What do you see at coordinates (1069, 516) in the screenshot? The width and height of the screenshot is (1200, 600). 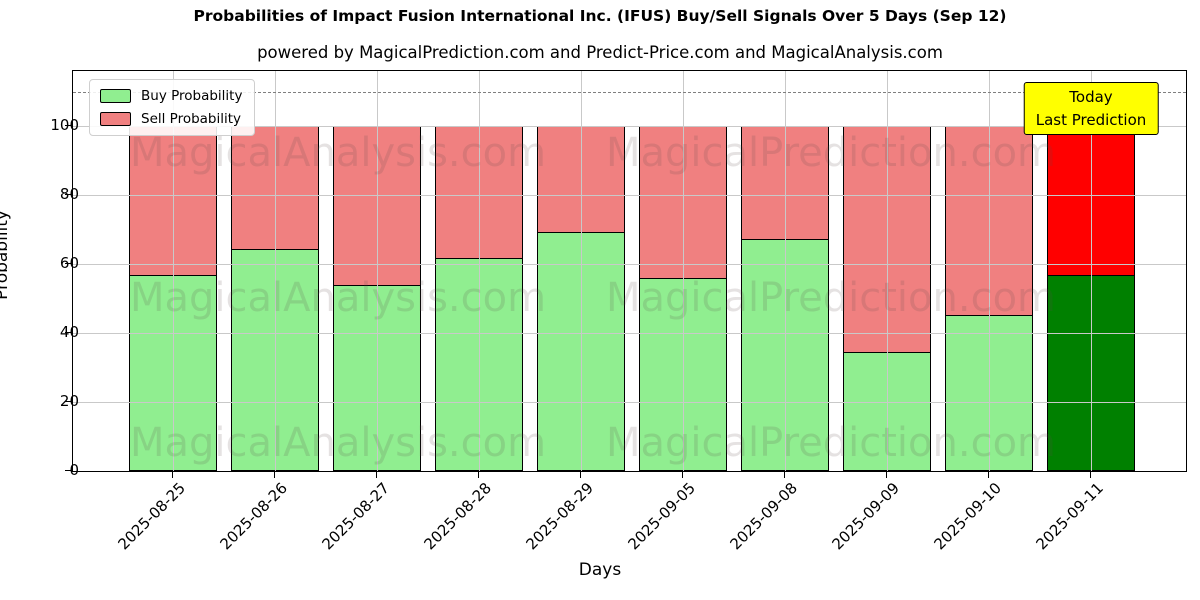 I see `x-tick-label: 2025-09-11` at bounding box center [1069, 516].